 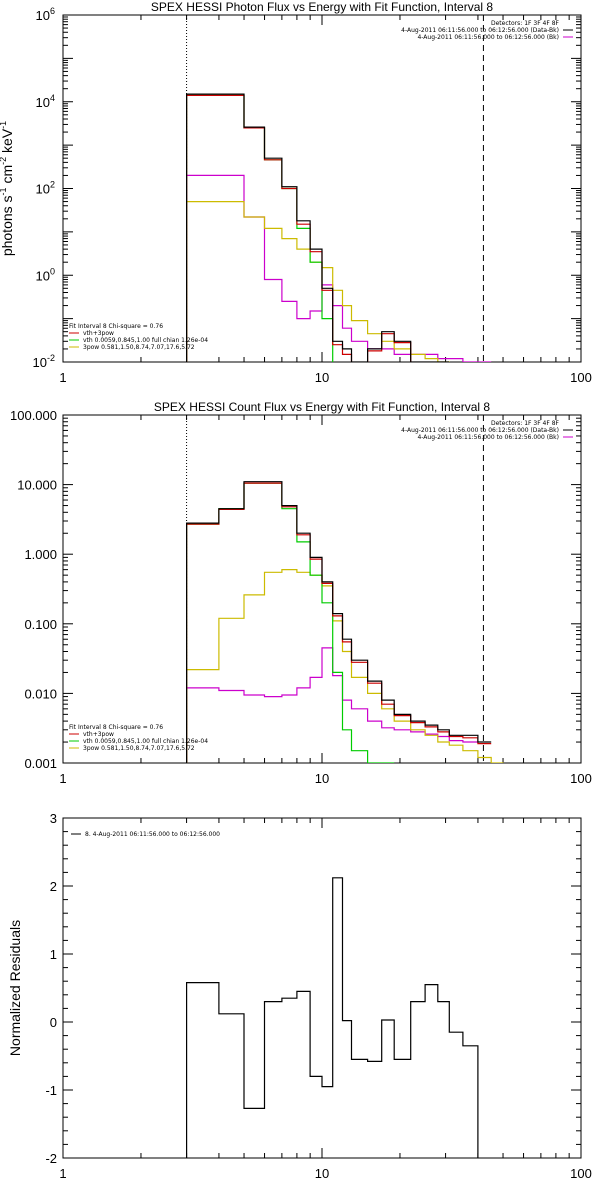 What do you see at coordinates (53, 886) in the screenshot?
I see `y-tick-label: 2` at bounding box center [53, 886].